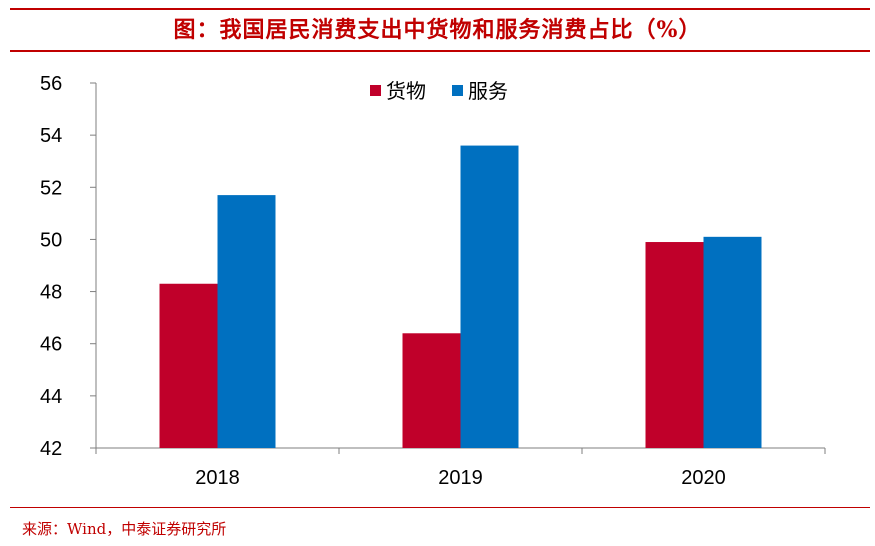  What do you see at coordinates (439, 91) in the screenshot?
I see `legend: 货物 服务` at bounding box center [439, 91].